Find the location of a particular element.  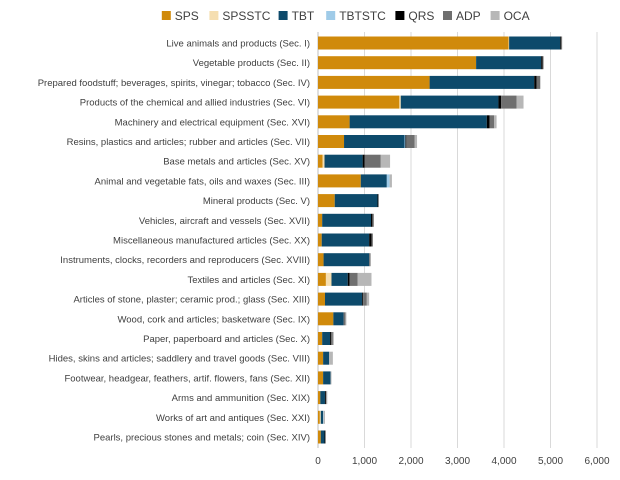

legend-label: OCA is located at coordinates (517, 16).